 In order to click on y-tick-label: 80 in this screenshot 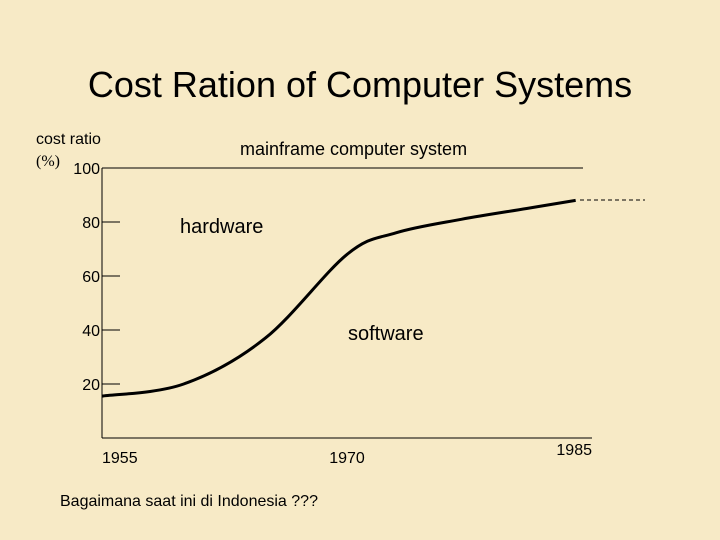, I will do `click(91, 223)`.